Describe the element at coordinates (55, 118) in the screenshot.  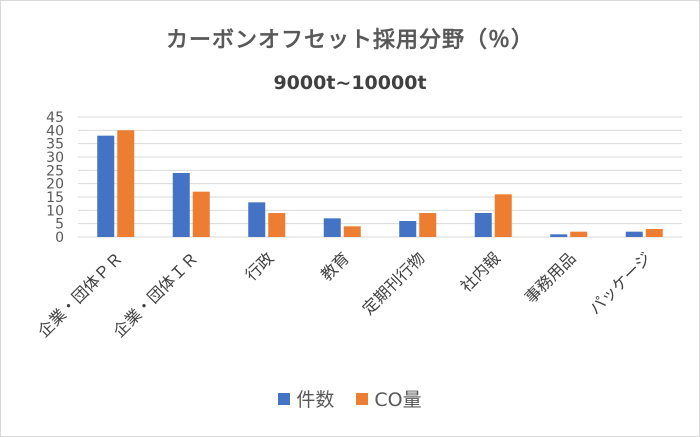
I see `y-tick-label: 45` at that location.